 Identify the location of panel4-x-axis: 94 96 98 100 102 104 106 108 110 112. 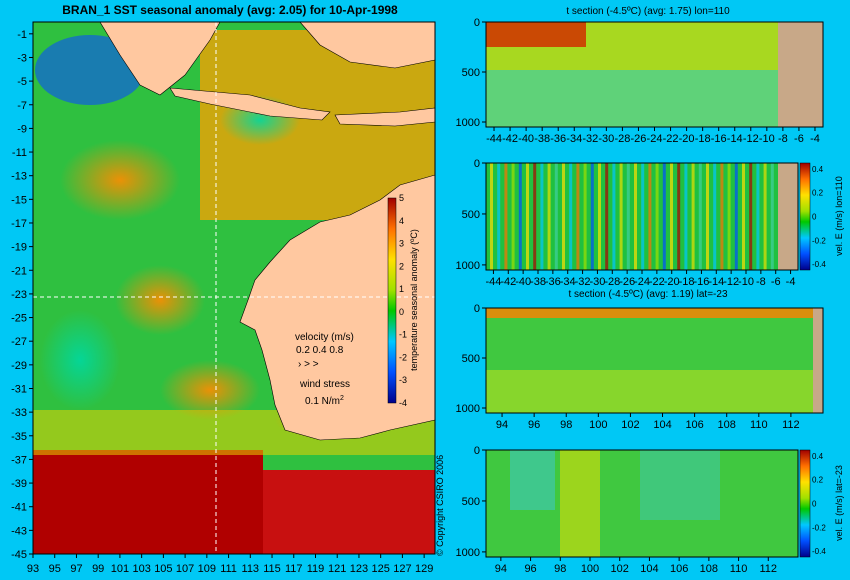
(636, 566).